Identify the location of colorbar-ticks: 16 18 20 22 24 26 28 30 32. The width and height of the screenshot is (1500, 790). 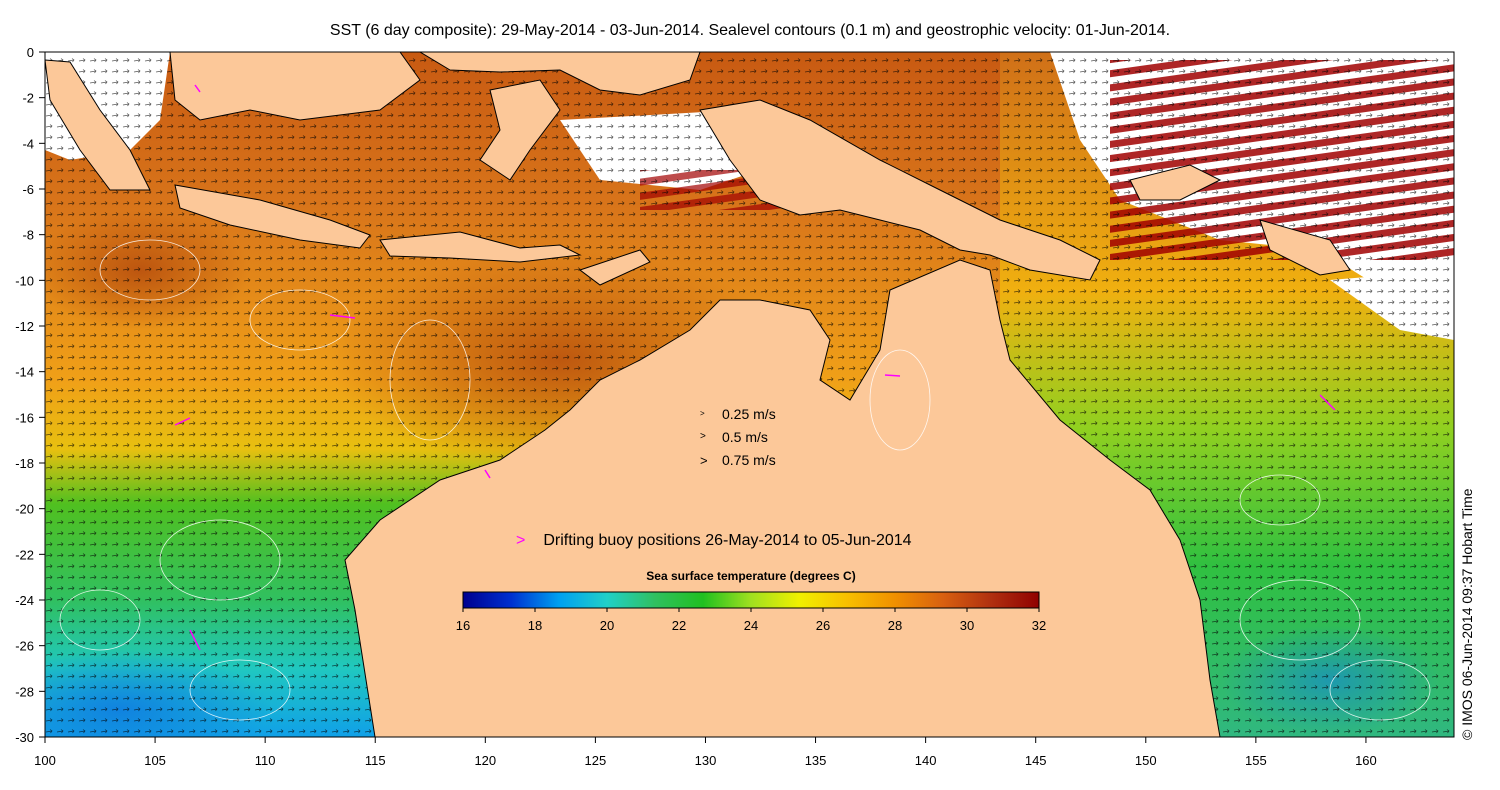
(751, 620).